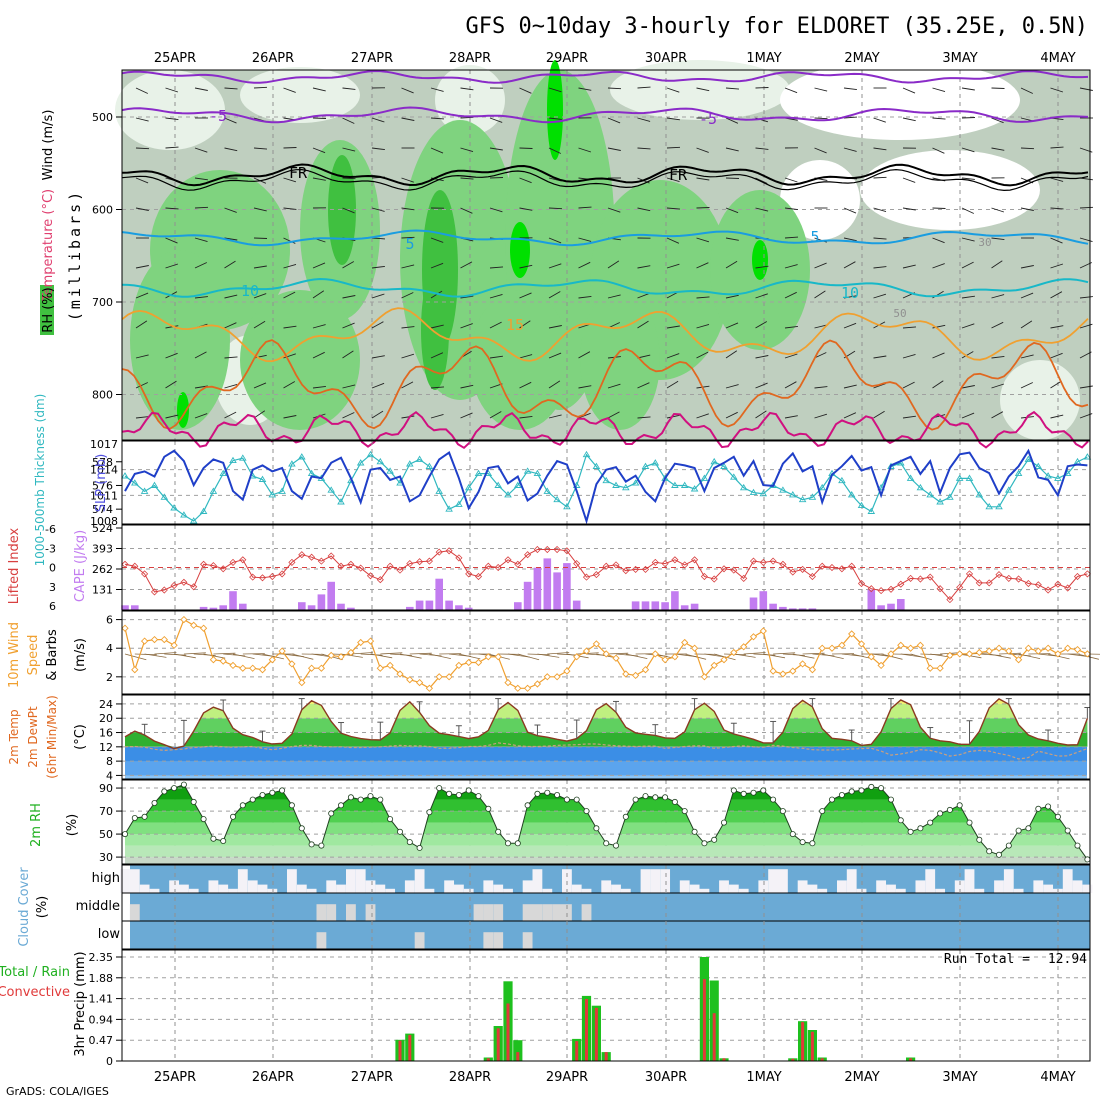  Describe the element at coordinates (106, 834) in the screenshot. I see `rh2m-tick-label: 50` at that location.